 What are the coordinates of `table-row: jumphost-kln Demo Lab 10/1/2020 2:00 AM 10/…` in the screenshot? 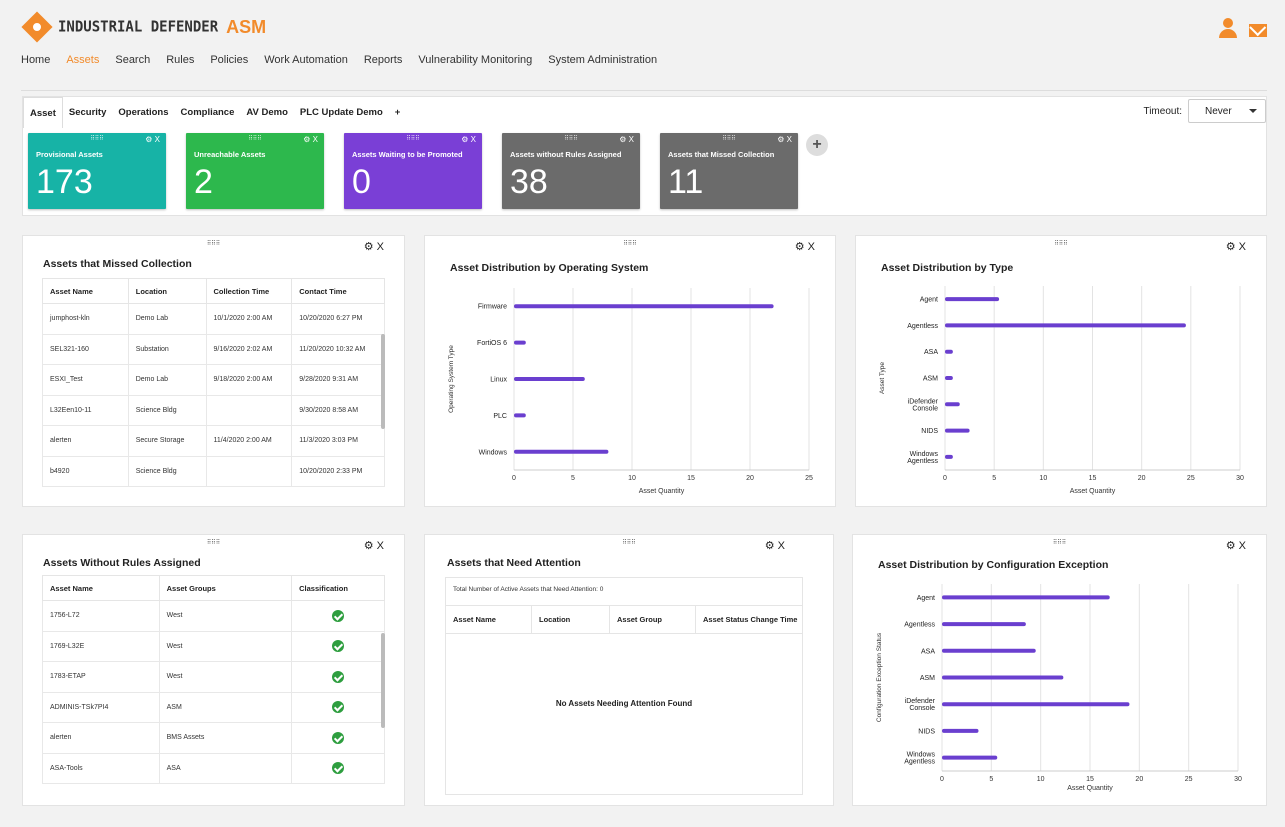 It's located at (213, 319).